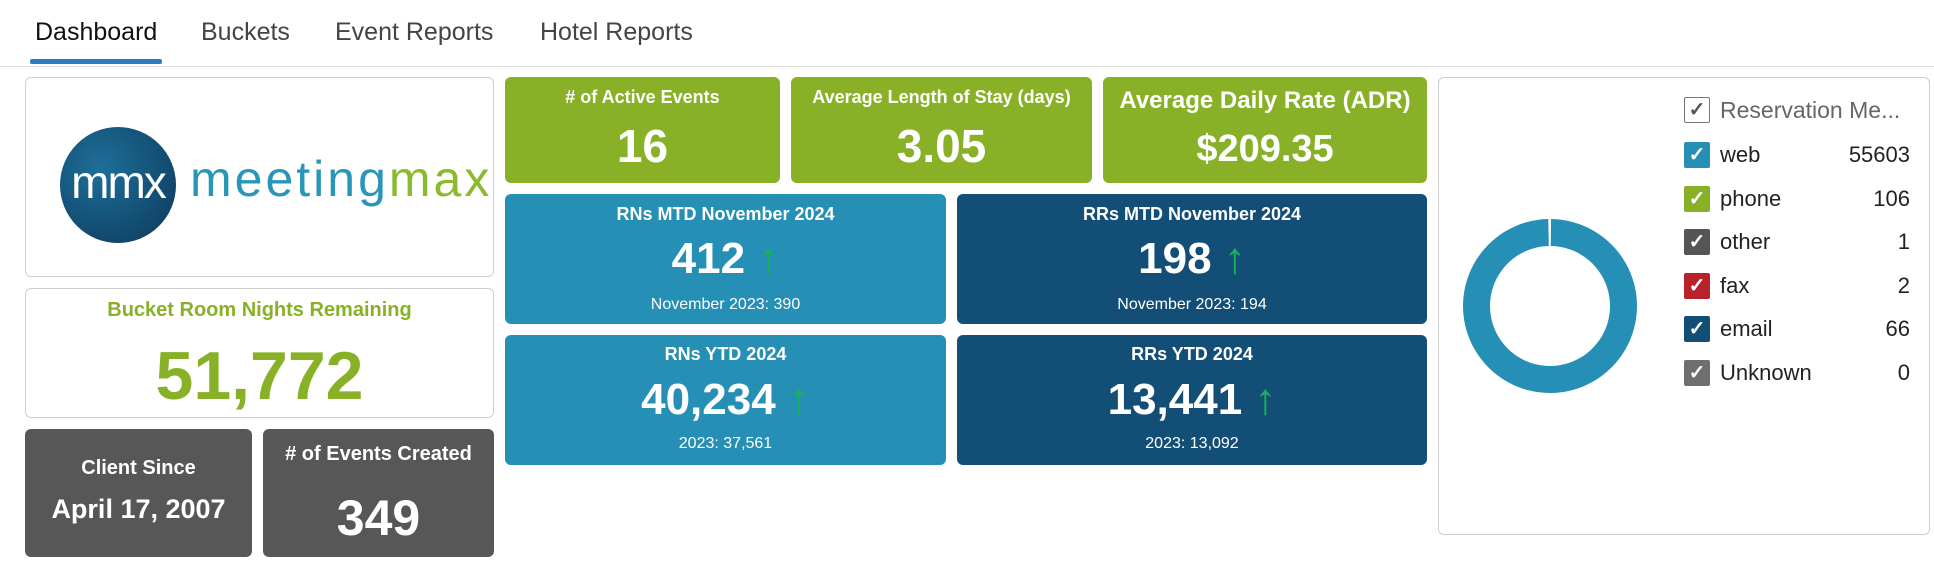 The image size is (1934, 564). I want to click on client-since-value: April 17, 2007, so click(138, 509).